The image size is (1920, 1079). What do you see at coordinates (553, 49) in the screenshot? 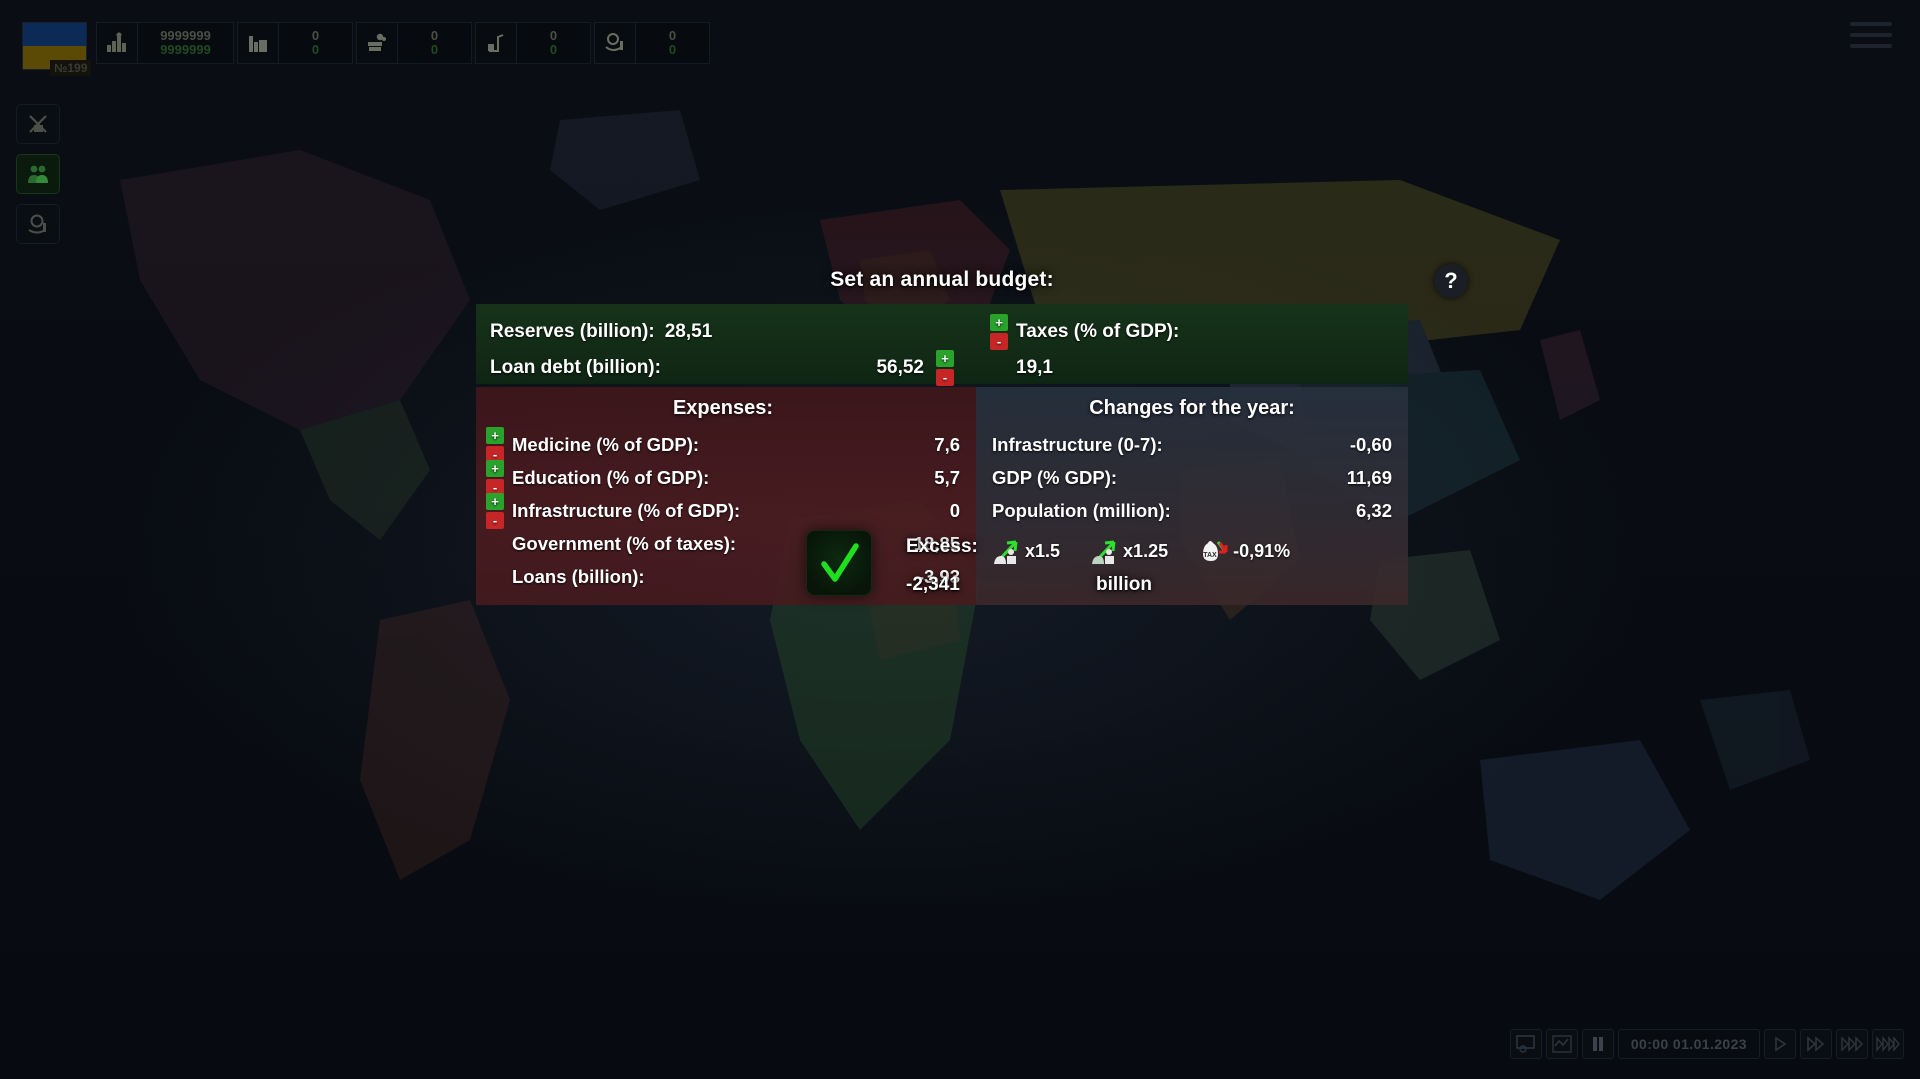
I see `oil-value-bottom: 0` at bounding box center [553, 49].